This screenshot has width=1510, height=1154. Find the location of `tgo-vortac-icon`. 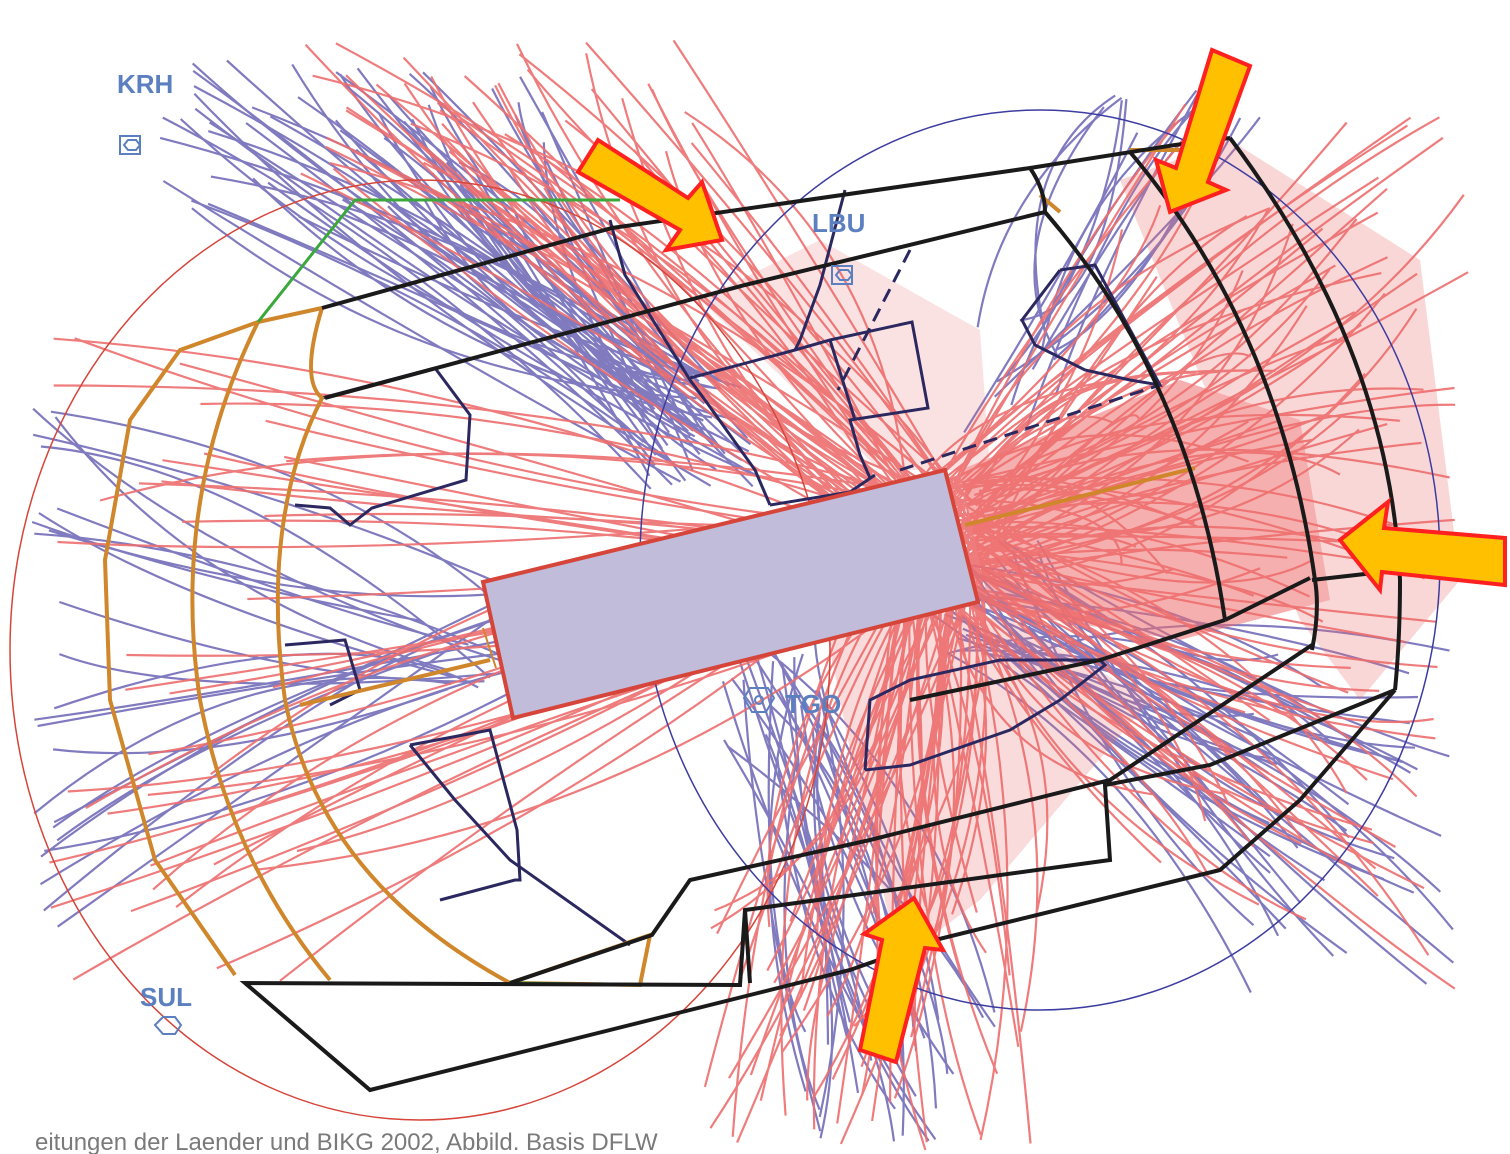

tgo-vortac-icon is located at coordinates (759, 700).